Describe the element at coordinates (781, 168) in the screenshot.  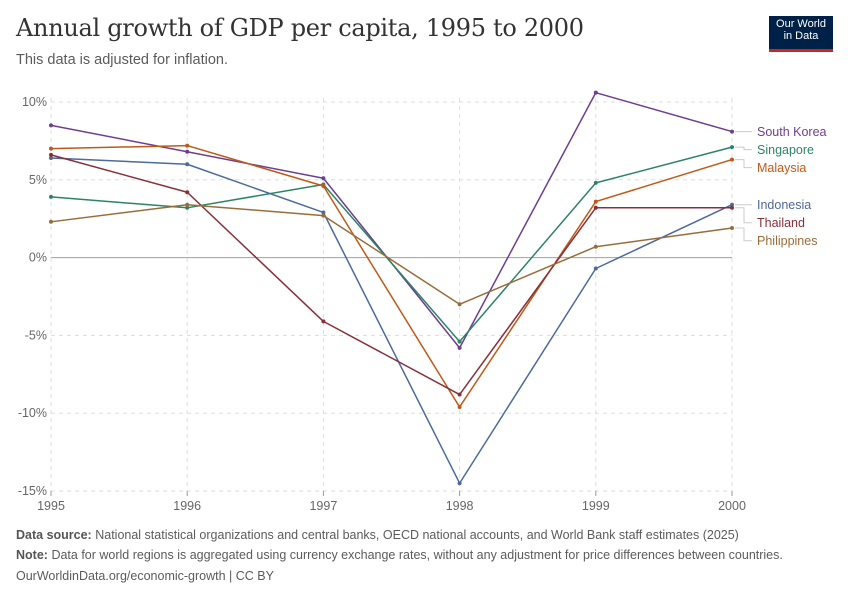
I see `series-label-malaysia: Malaysia` at that location.